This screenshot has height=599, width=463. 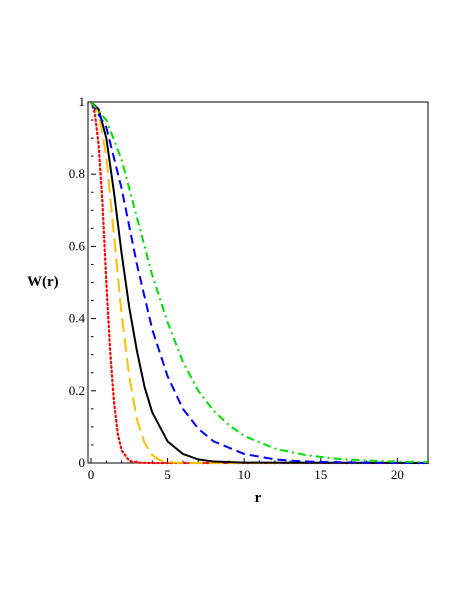 What do you see at coordinates (258, 498) in the screenshot?
I see `x-axis-title: r` at bounding box center [258, 498].